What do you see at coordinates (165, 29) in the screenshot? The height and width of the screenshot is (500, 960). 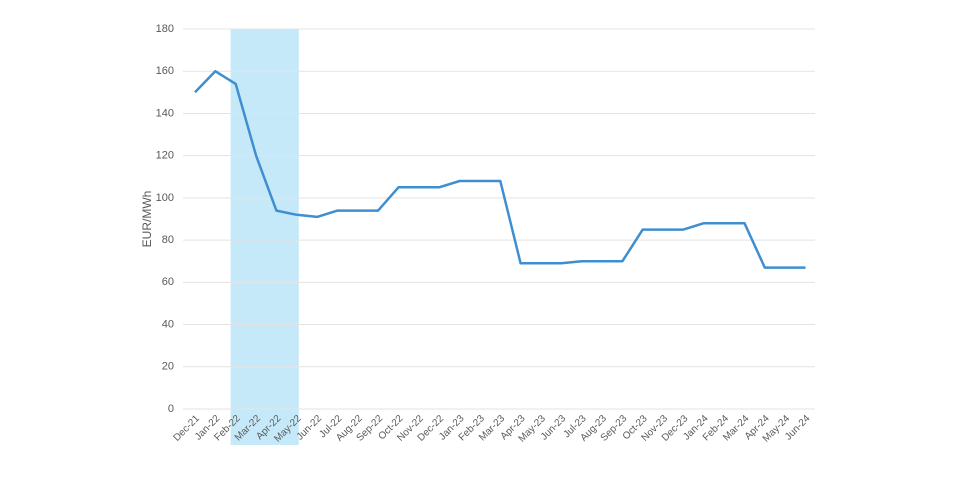 I see `y-tick-label: 180` at bounding box center [165, 29].